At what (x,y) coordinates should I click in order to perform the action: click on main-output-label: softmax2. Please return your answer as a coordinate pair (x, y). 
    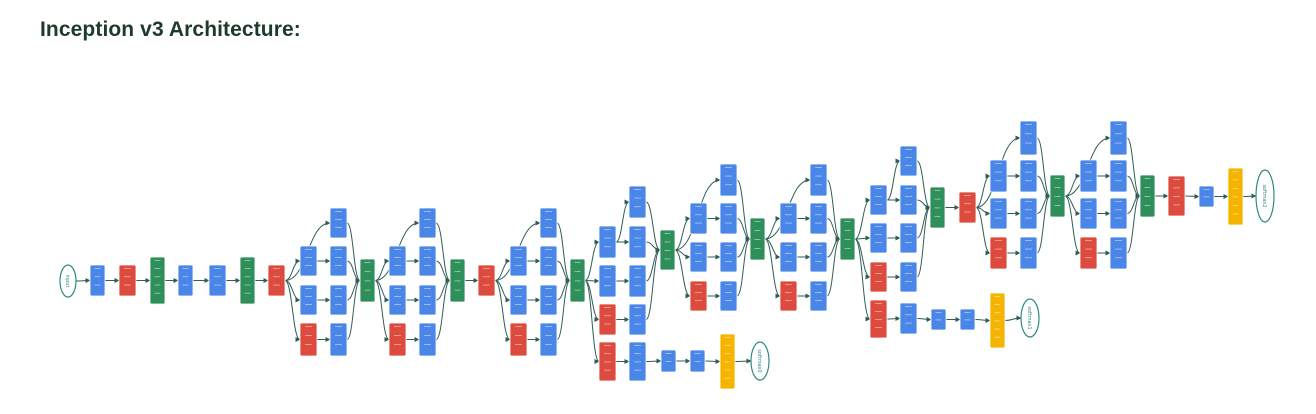
    Looking at the image, I should click on (1264, 195).